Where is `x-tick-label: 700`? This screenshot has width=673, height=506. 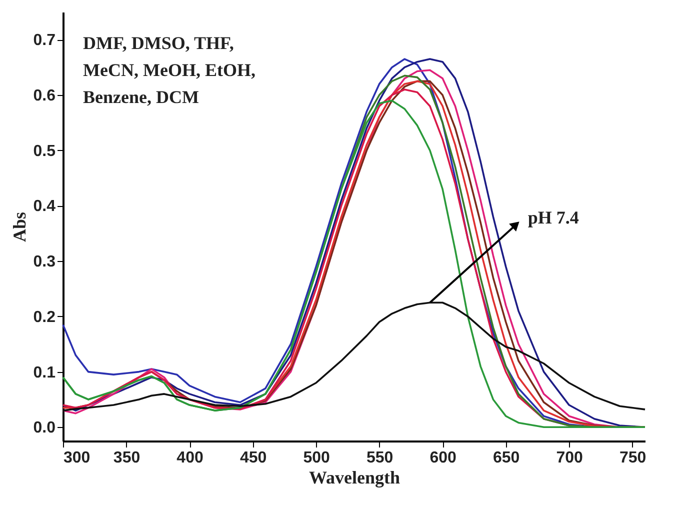 x-tick-label: 700 is located at coordinates (570, 458).